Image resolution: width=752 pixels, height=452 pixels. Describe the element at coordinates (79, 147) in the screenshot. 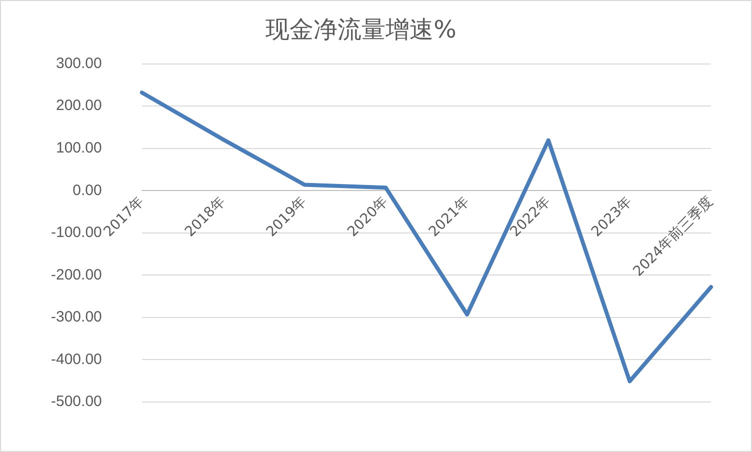

I see `y-tick-label: 100.00` at that location.